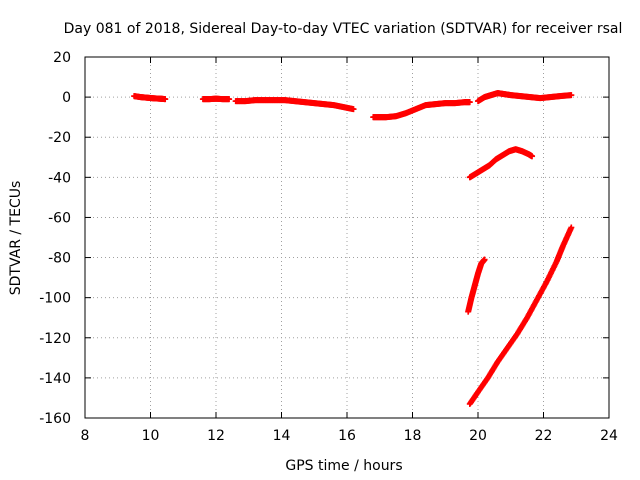 This screenshot has width=640, height=480. I want to click on x-tick-label: 18, so click(413, 436).